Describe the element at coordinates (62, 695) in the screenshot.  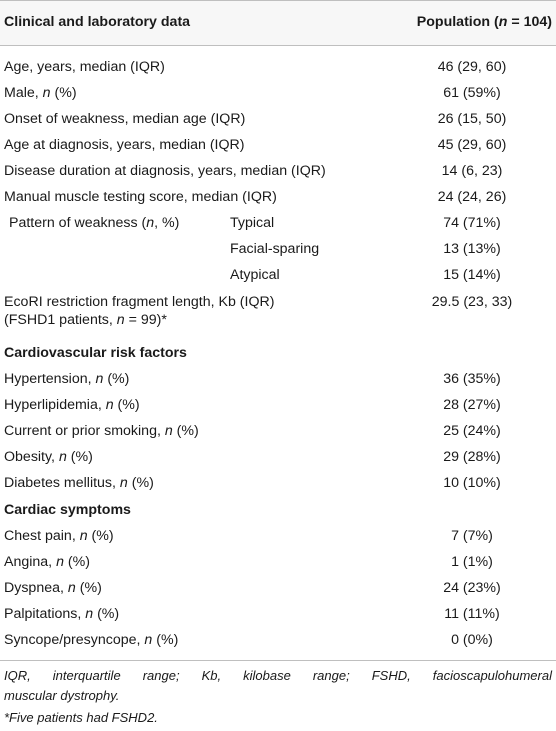
I see `footnote-abbreviations-cont: muscular dystrophy.` at that location.